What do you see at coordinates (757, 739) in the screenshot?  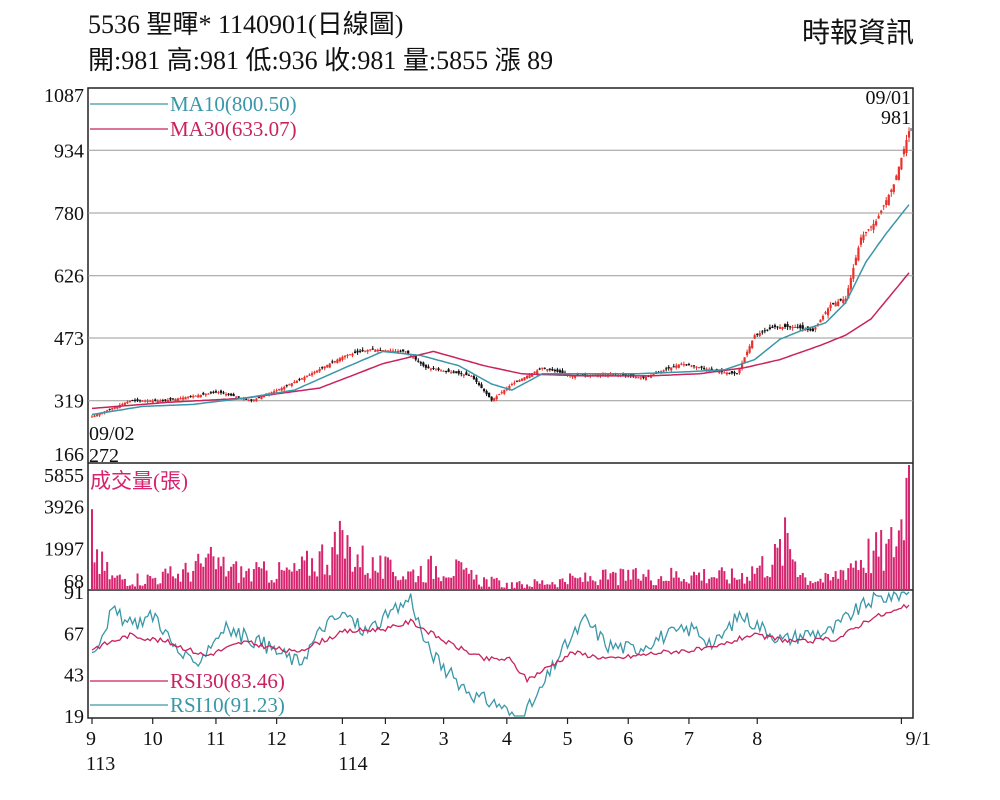 I see `x-tick-label: 8` at bounding box center [757, 739].